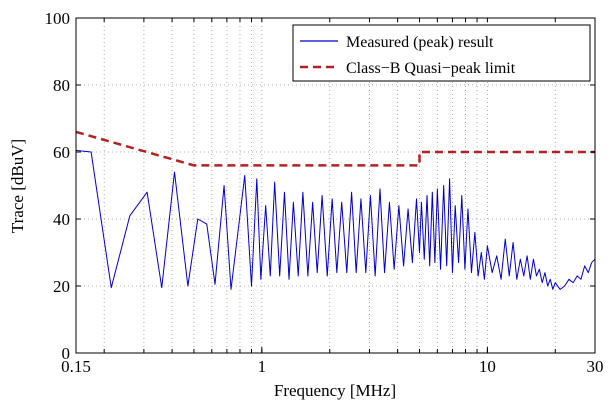  I want to click on x-tick-label: 1, so click(262, 366).